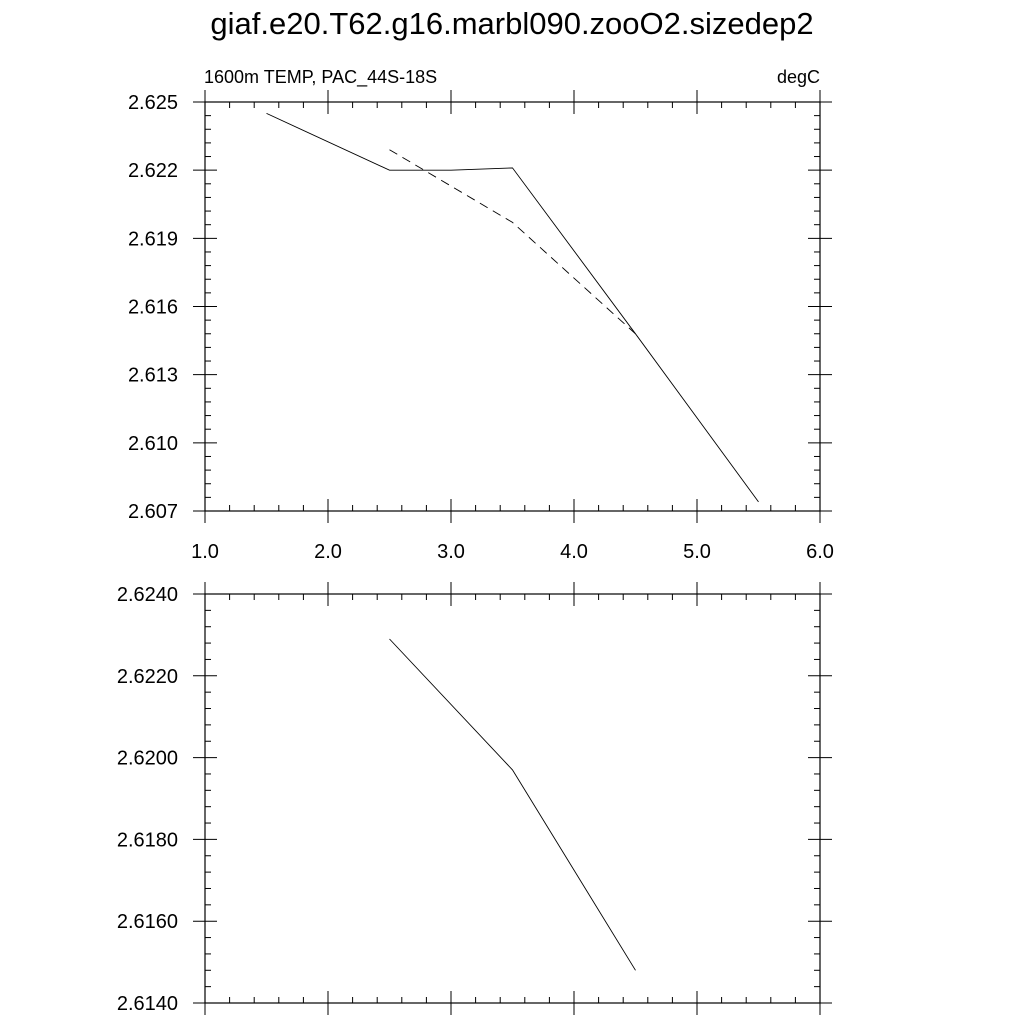  Describe the element at coordinates (798, 77) in the screenshot. I see `top-chart-right-label: degC` at that location.